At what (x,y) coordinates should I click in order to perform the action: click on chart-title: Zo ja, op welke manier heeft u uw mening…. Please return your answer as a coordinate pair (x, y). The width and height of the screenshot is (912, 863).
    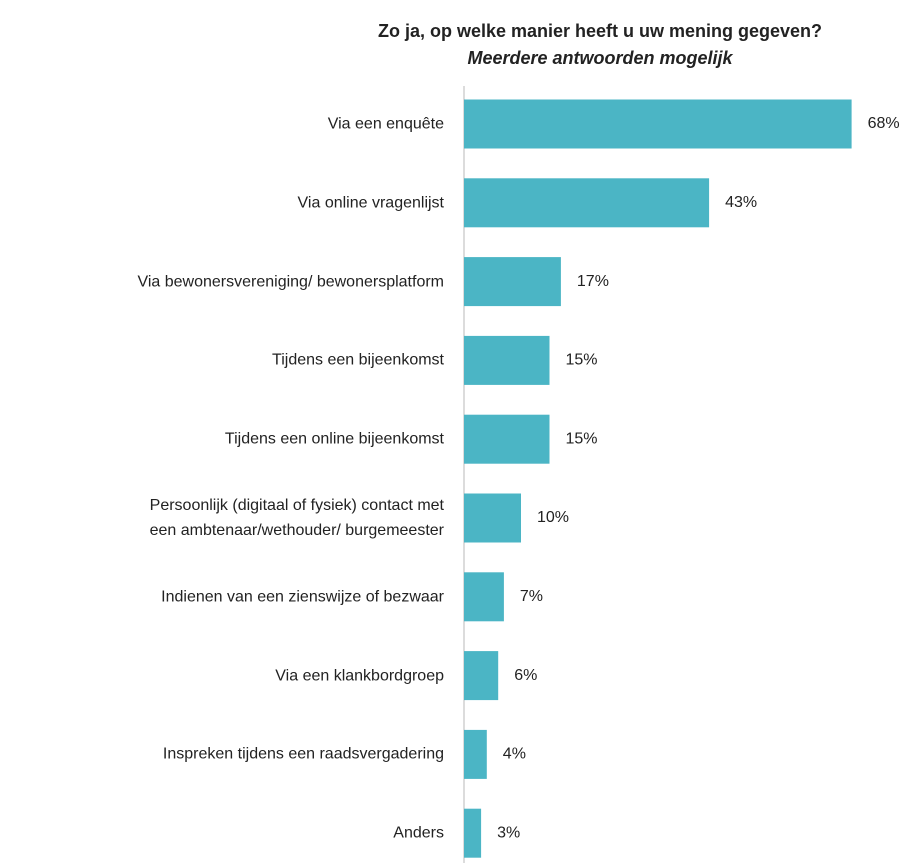
    Looking at the image, I should click on (600, 31).